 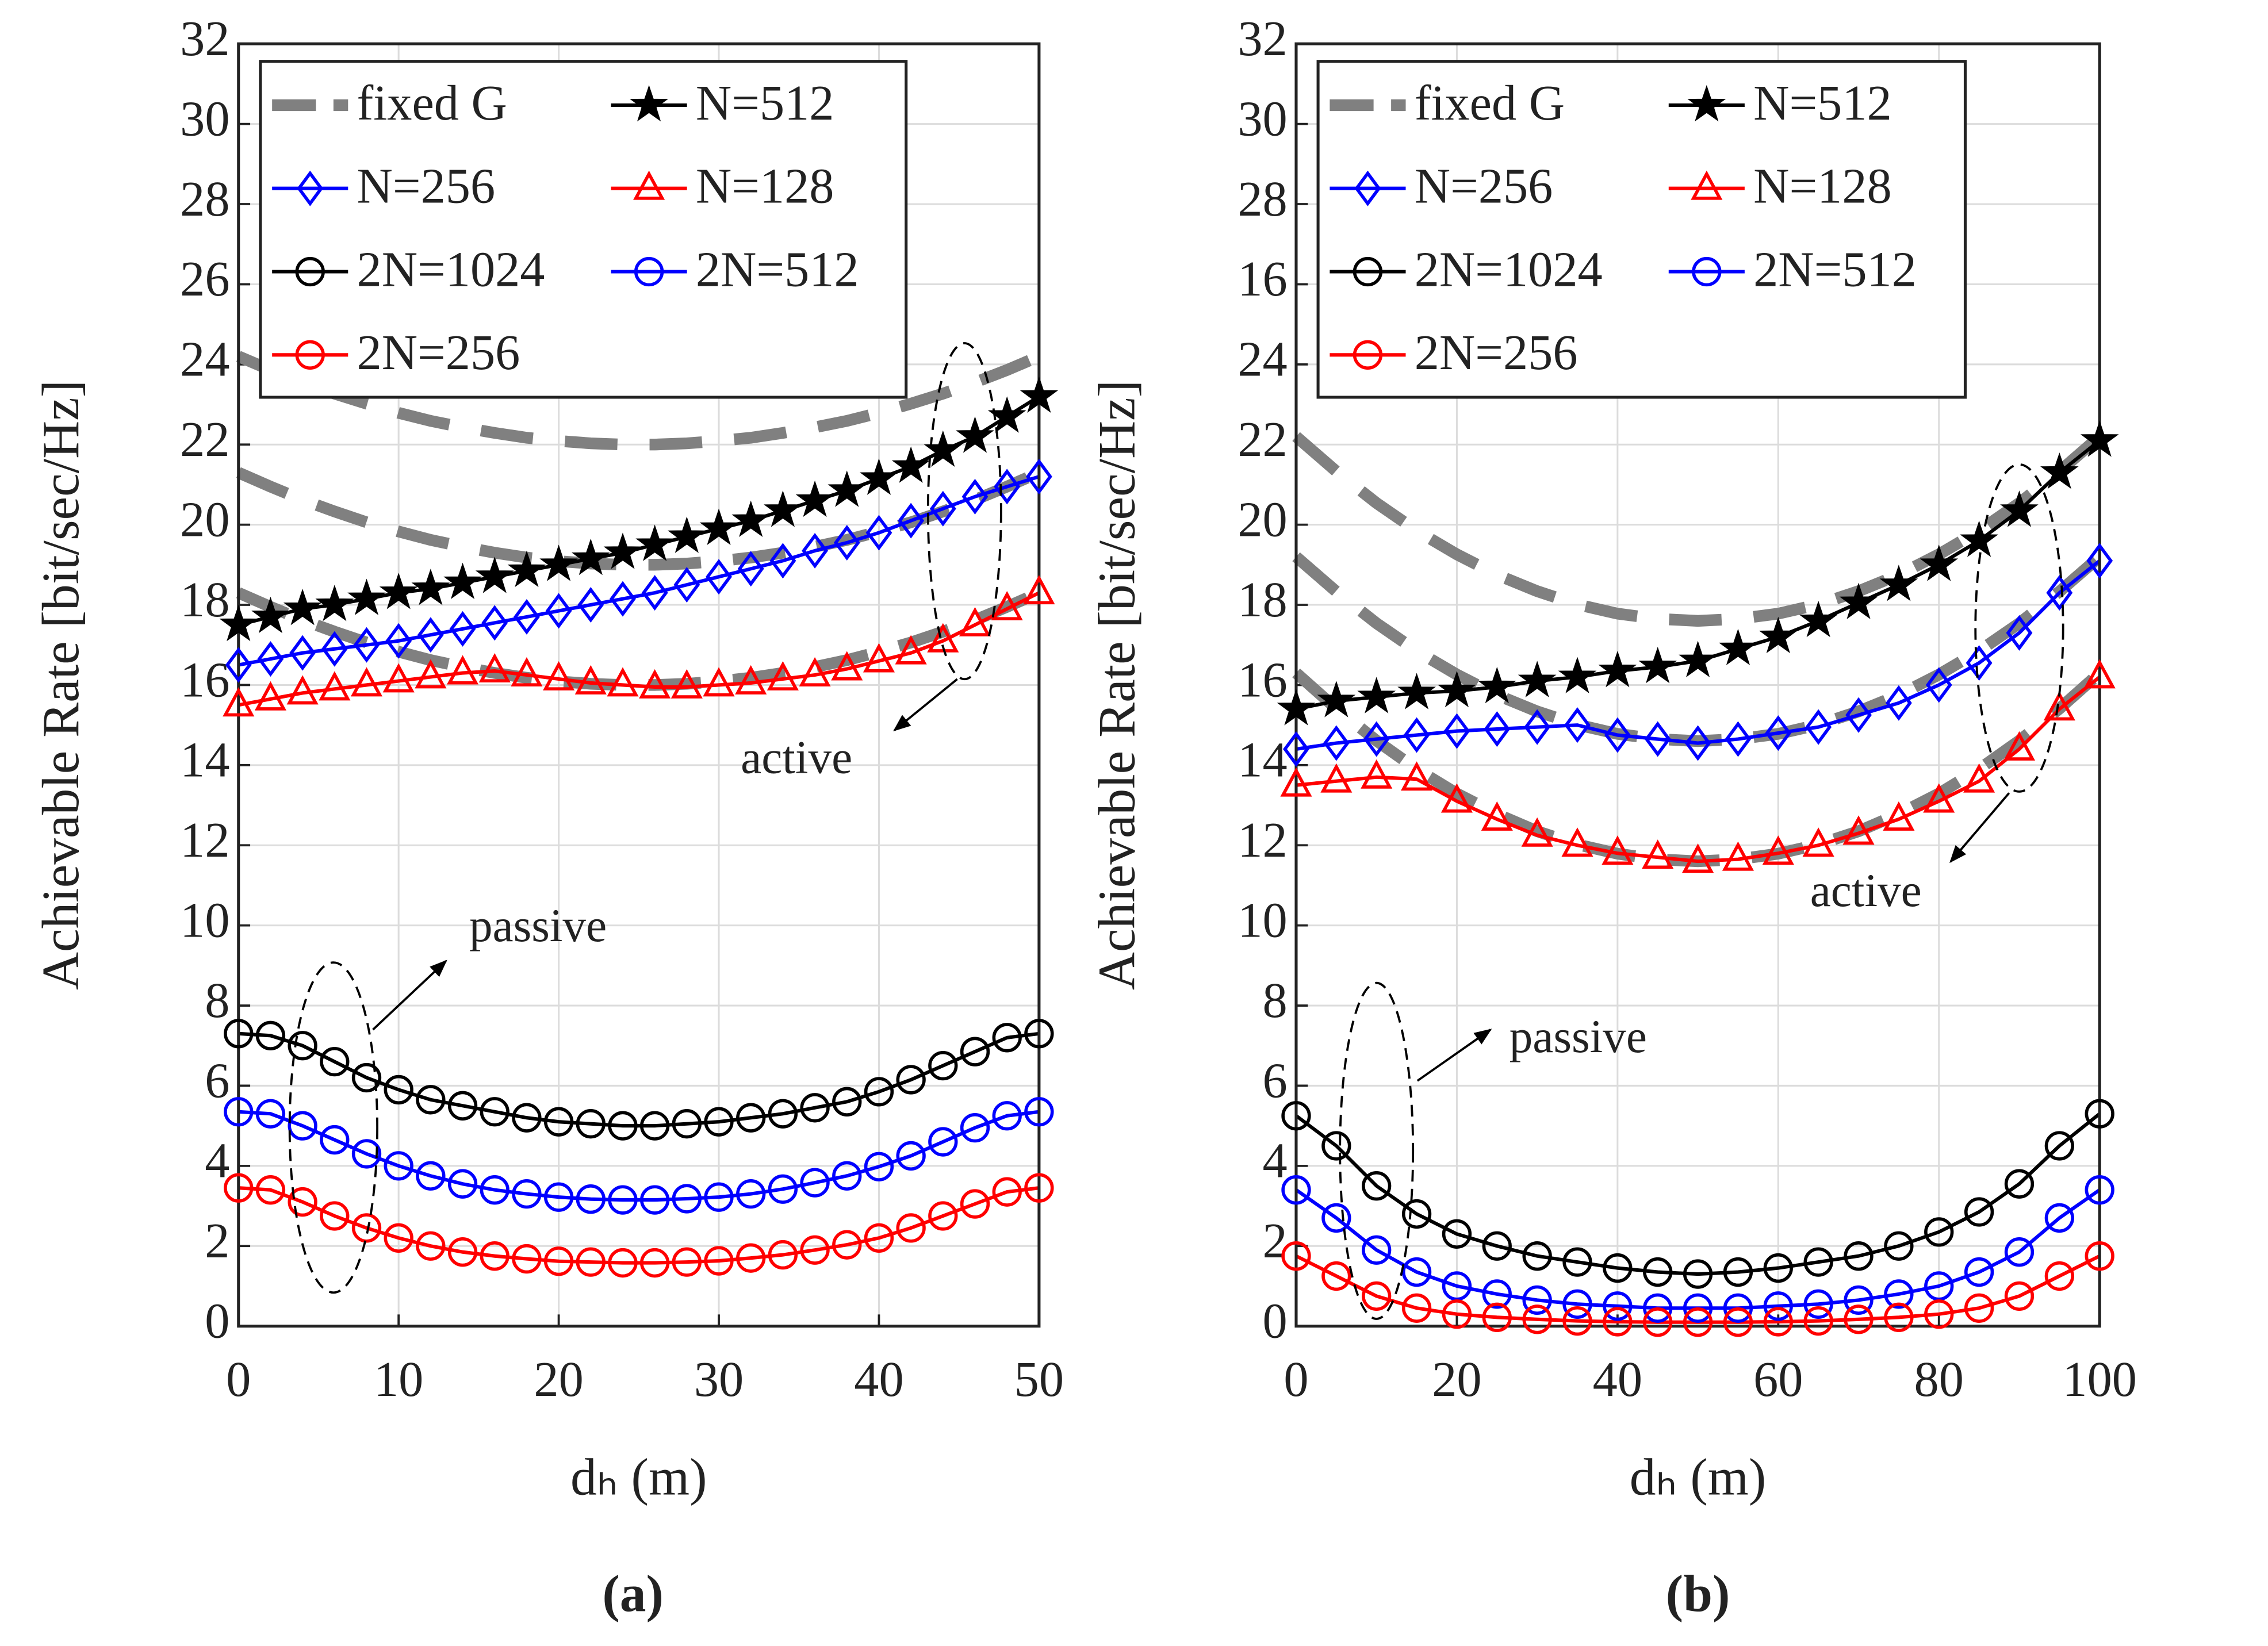 I want to click on x-tick-label: 10, so click(x=398, y=1379).